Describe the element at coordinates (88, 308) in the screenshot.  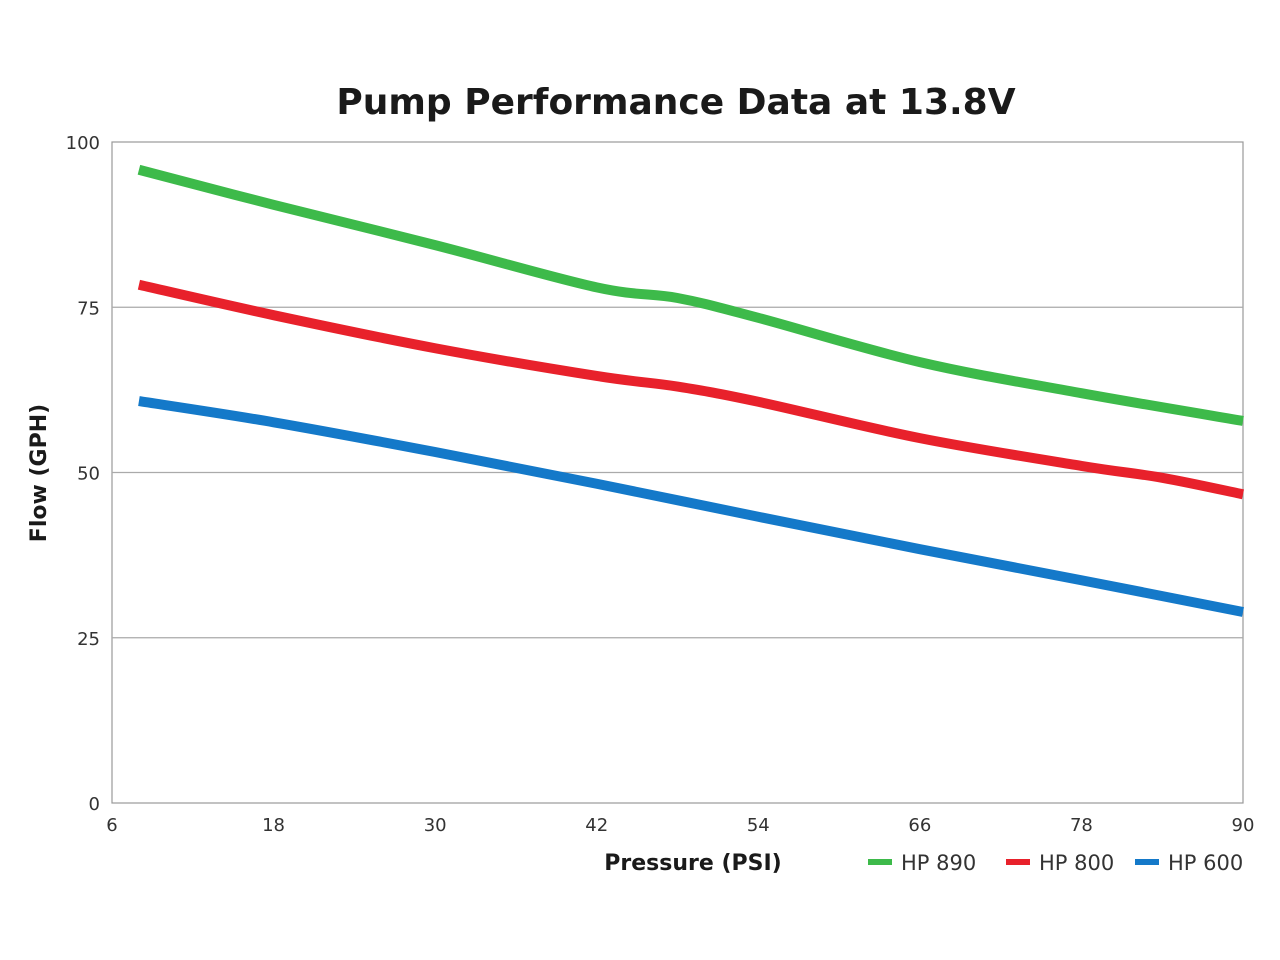
I see `y-tick-label: 75` at that location.